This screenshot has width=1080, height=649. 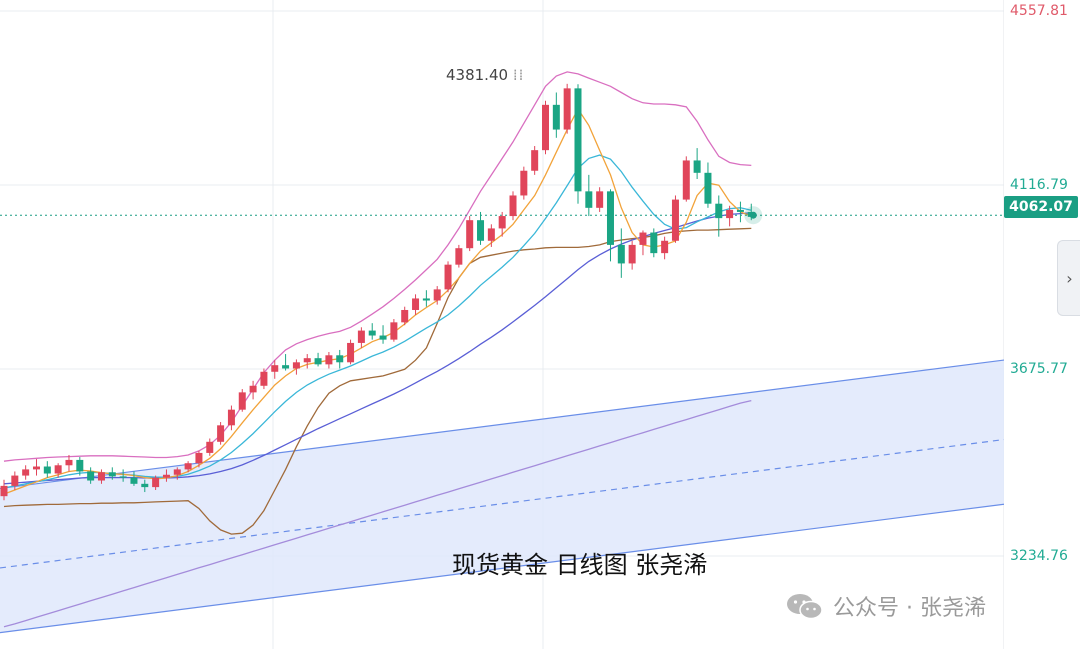 I want to click on high-price-marker: 4381.40 ⁞⁞, so click(x=485, y=75).